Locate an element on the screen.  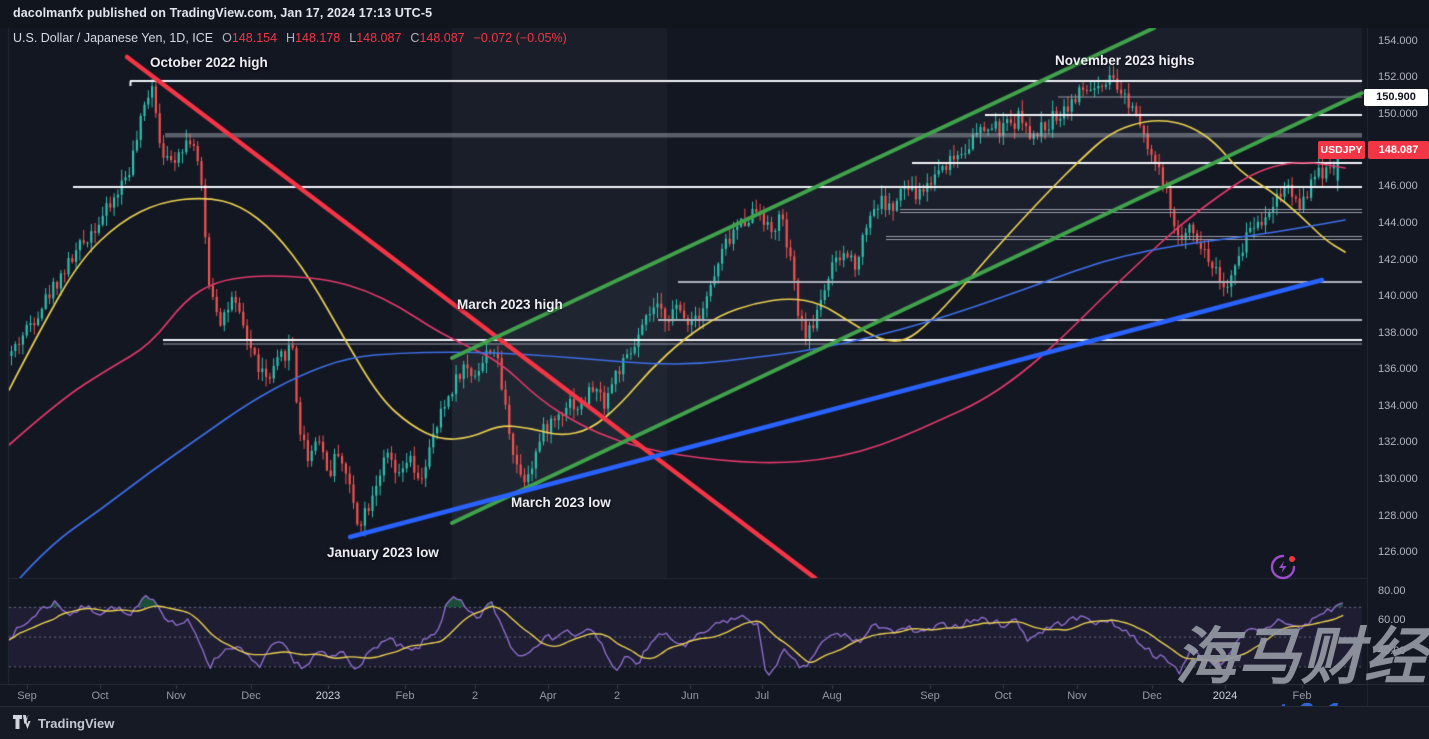
ohlc-letter: L is located at coordinates (353, 38).